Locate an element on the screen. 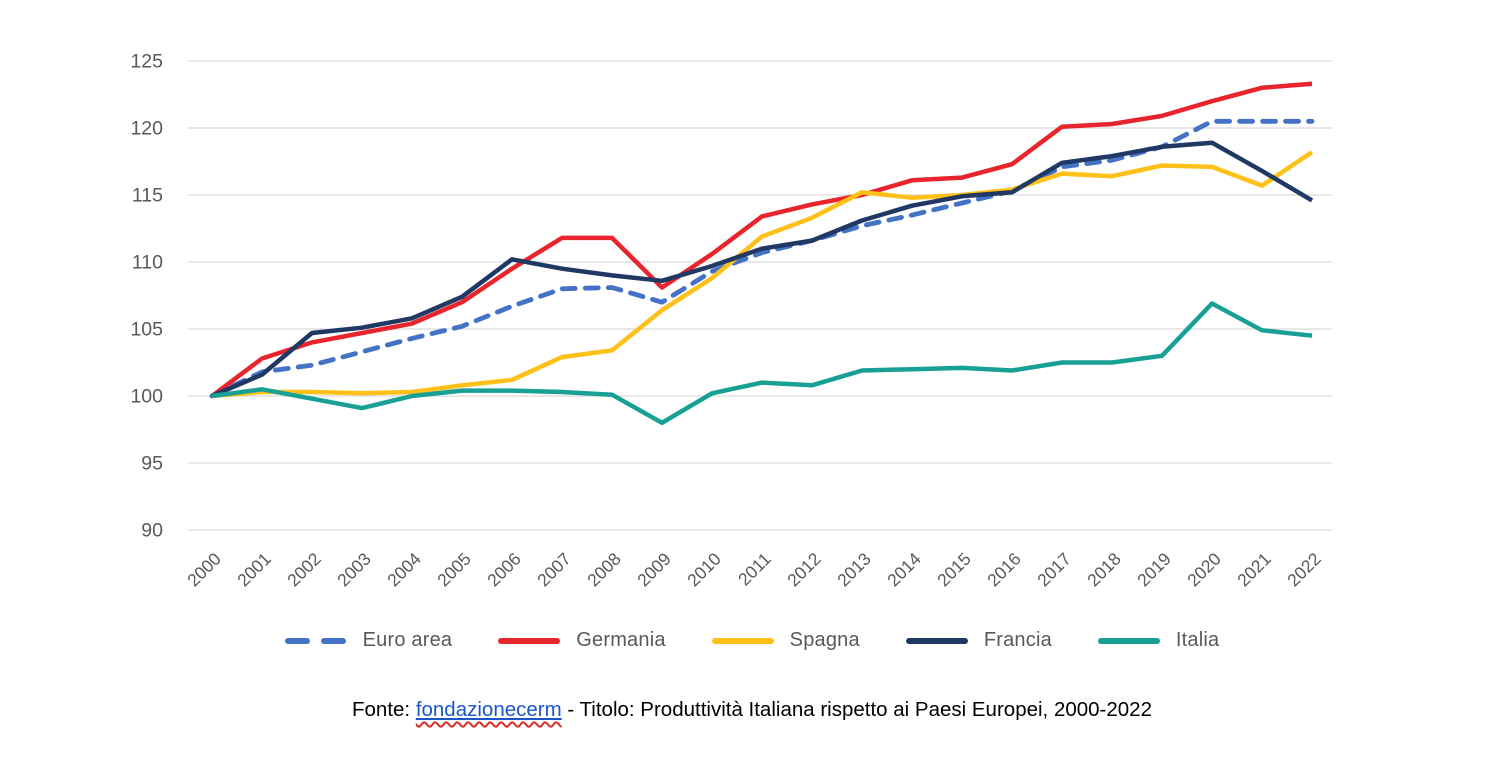  legend-label-spagna: Spagna is located at coordinates (824, 640).